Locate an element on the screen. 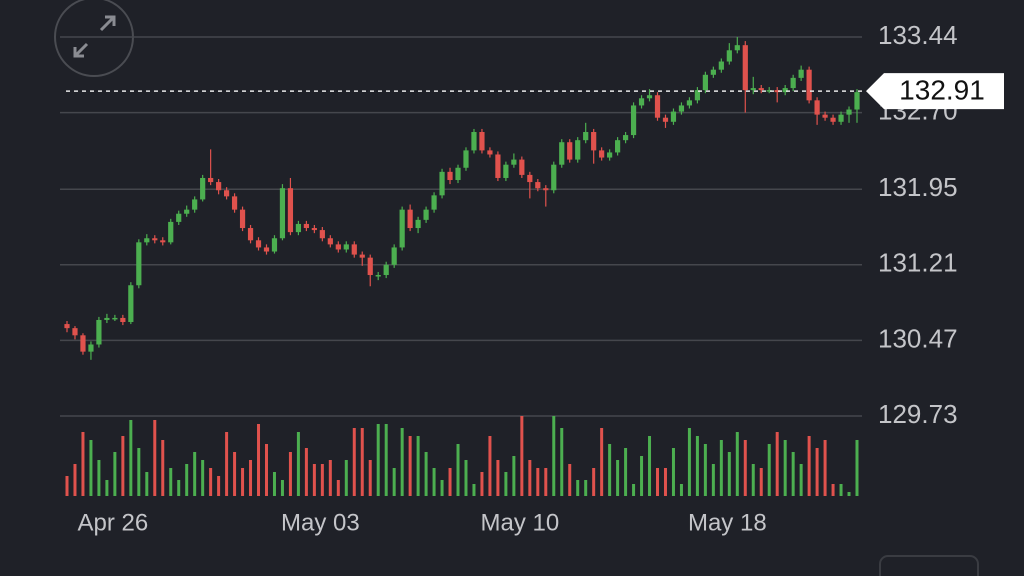 This screenshot has height=576, width=1024. expand-icon is located at coordinates (94, 36).